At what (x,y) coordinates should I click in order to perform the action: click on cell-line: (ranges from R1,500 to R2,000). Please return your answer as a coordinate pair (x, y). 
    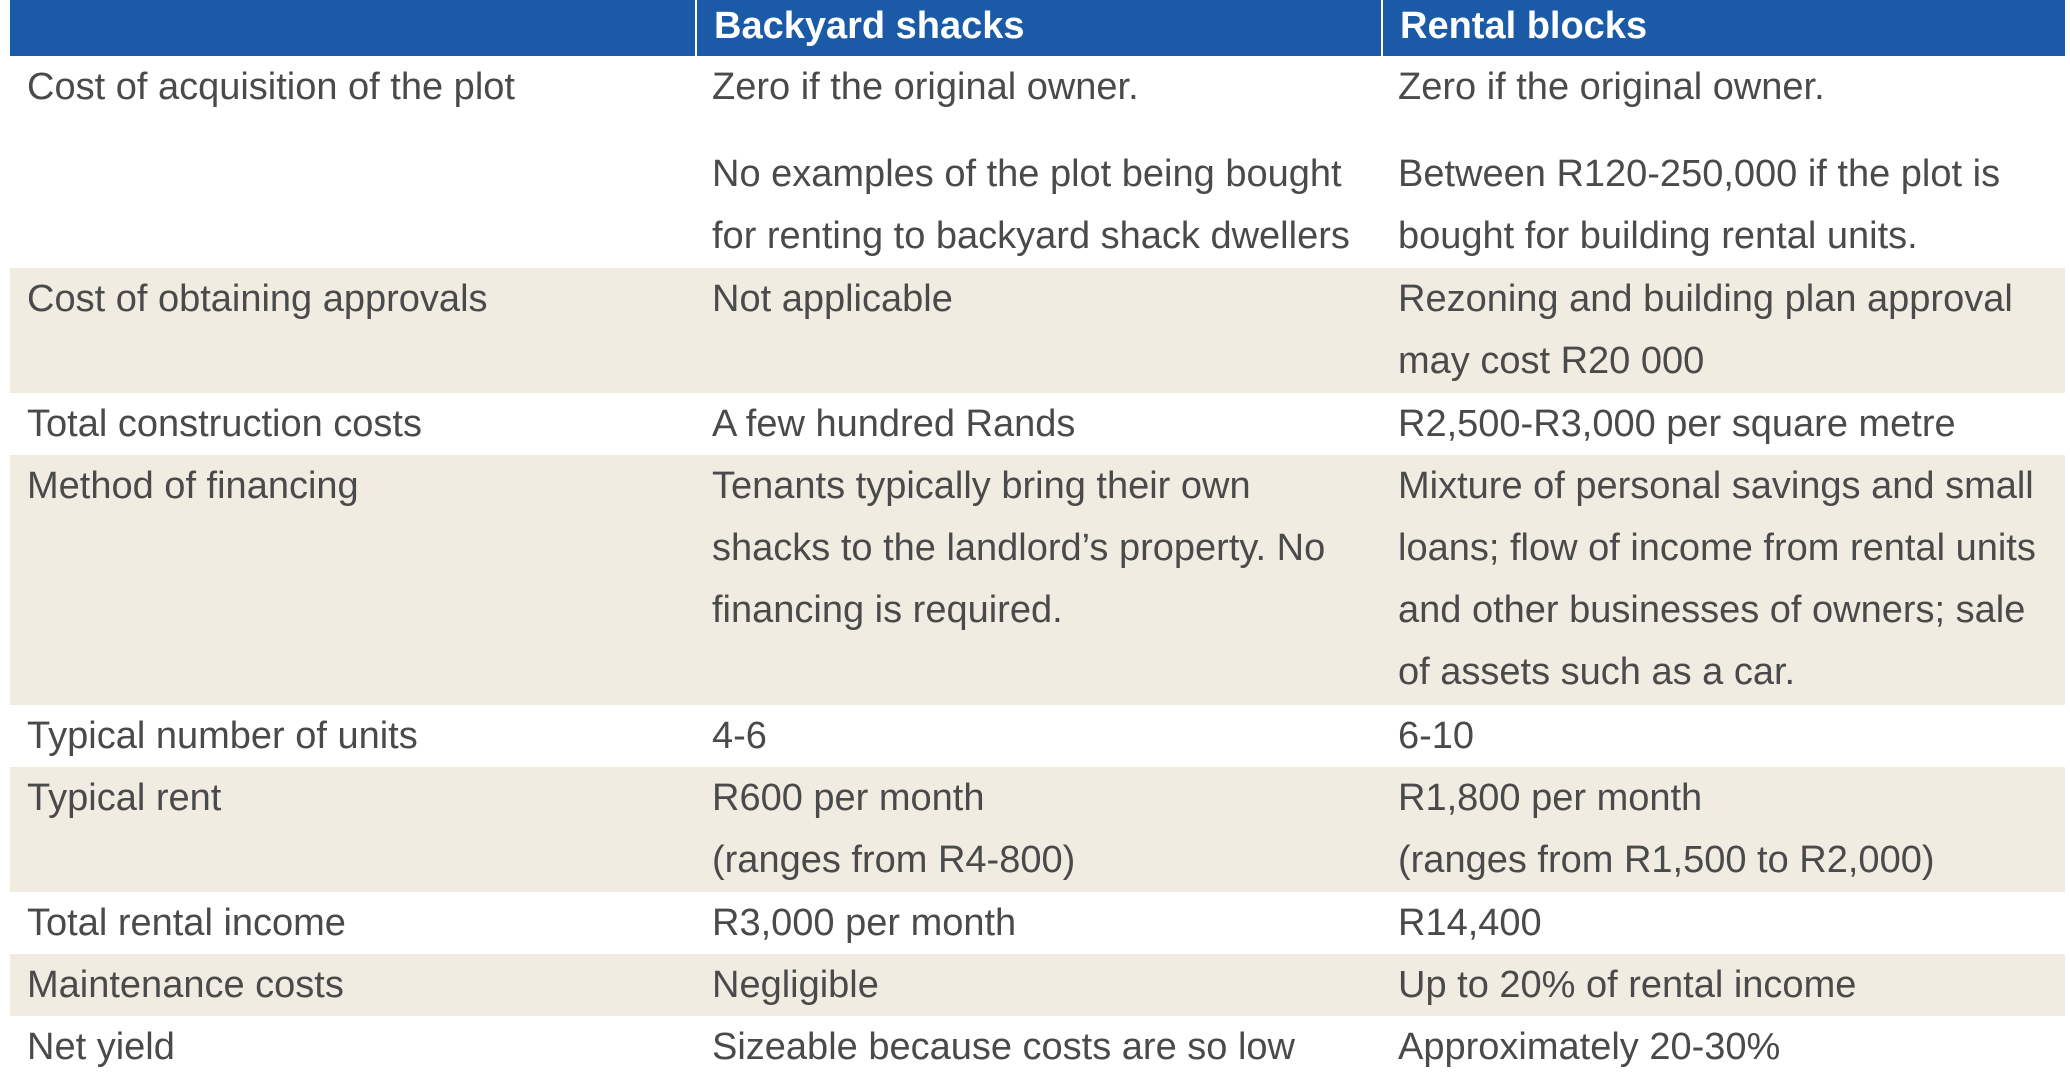
    Looking at the image, I should click on (1666, 860).